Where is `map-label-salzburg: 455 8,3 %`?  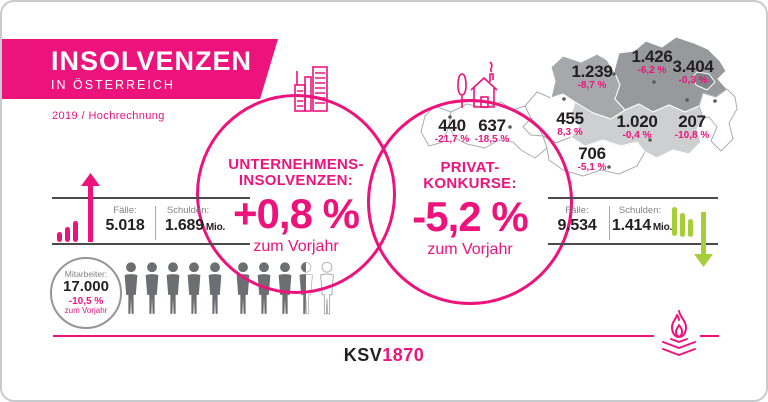
map-label-salzburg: 455 8,3 % is located at coordinates (570, 123).